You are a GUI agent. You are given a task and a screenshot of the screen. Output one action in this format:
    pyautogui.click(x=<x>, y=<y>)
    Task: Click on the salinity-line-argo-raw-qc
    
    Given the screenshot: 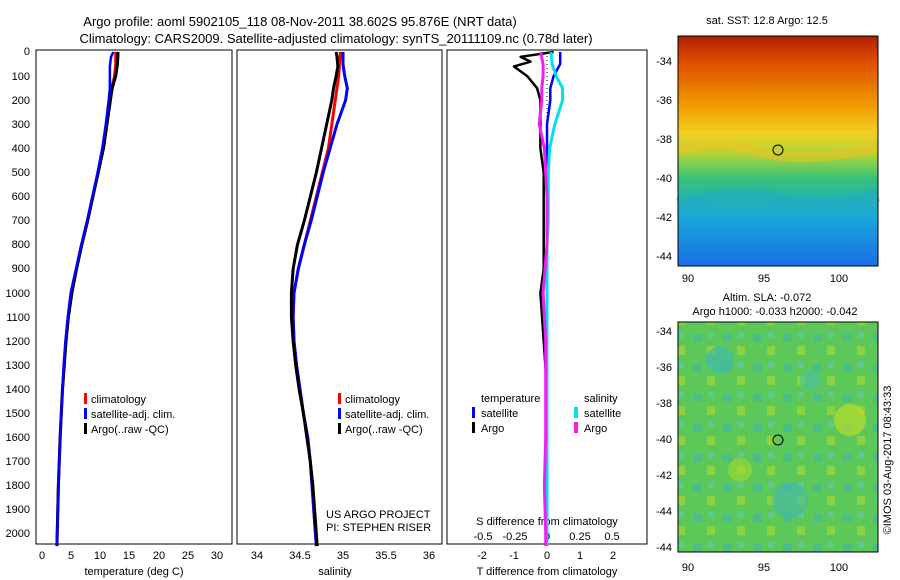 What is the action you would take?
    pyautogui.click(x=314, y=299)
    